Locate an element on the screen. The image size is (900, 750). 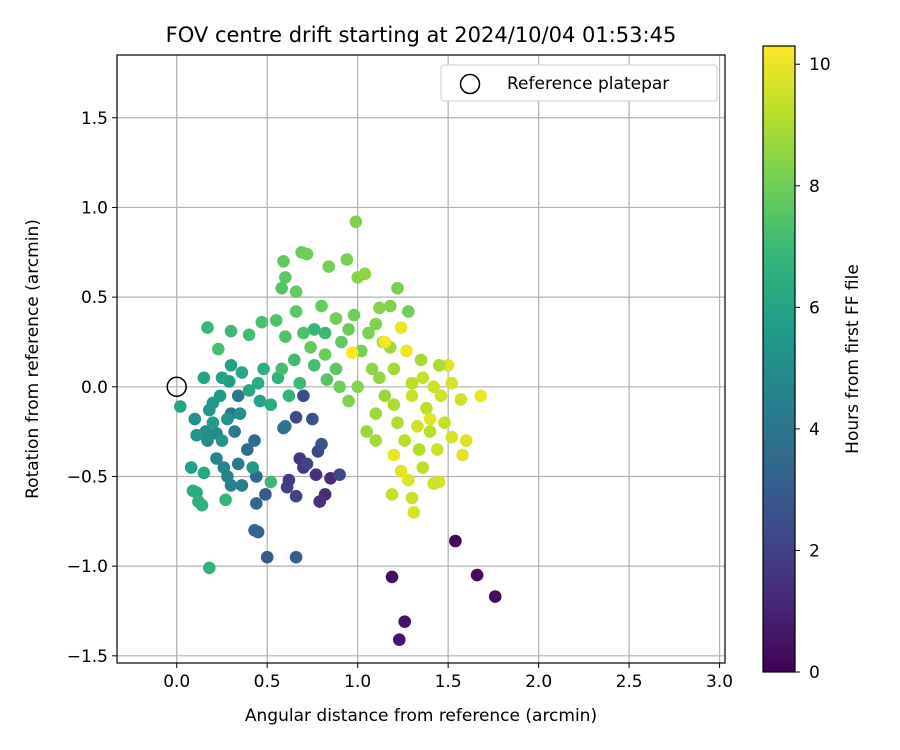
colorbar-gradient is located at coordinates (779, 359).